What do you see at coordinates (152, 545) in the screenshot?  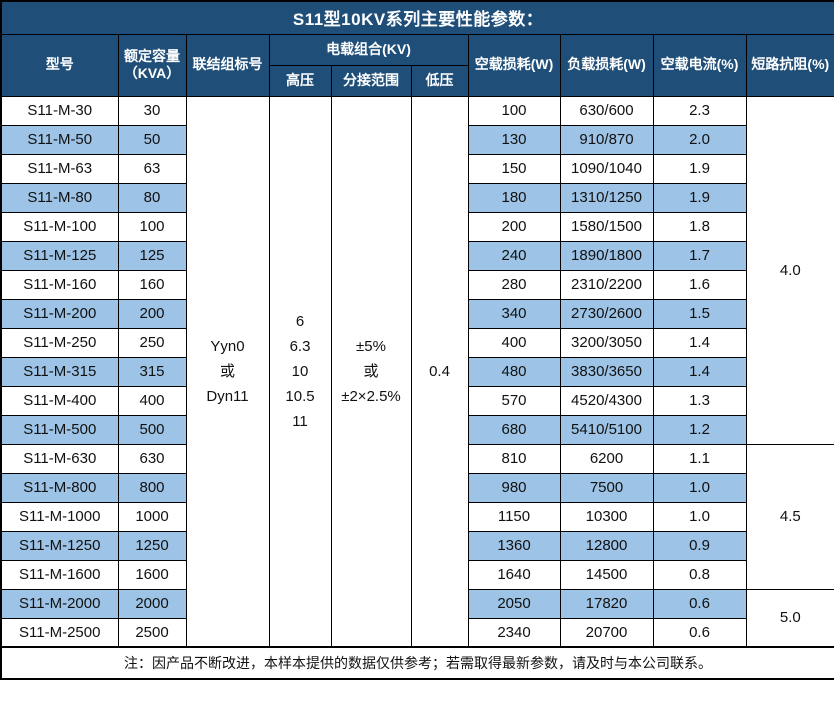 I see `cell-capacity: 1250` at bounding box center [152, 545].